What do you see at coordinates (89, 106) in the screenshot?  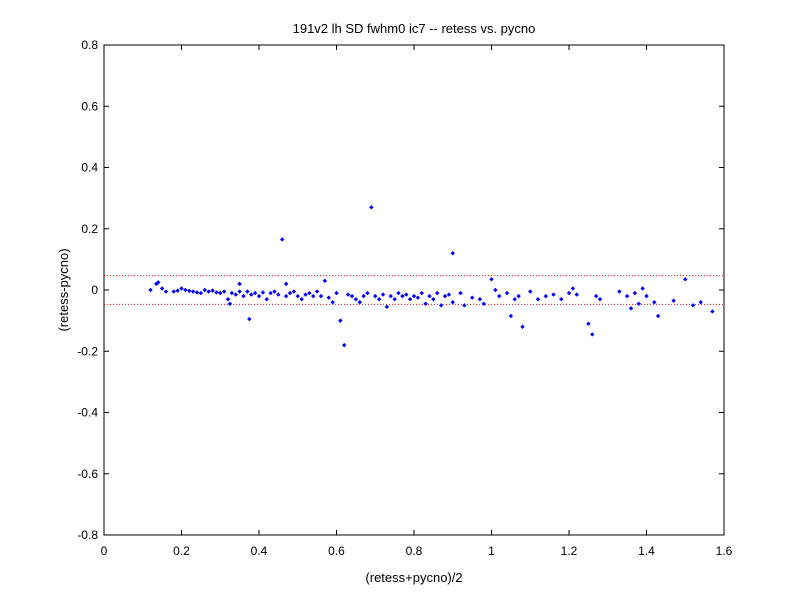 I see `y-tick-label: 0.6` at bounding box center [89, 106].